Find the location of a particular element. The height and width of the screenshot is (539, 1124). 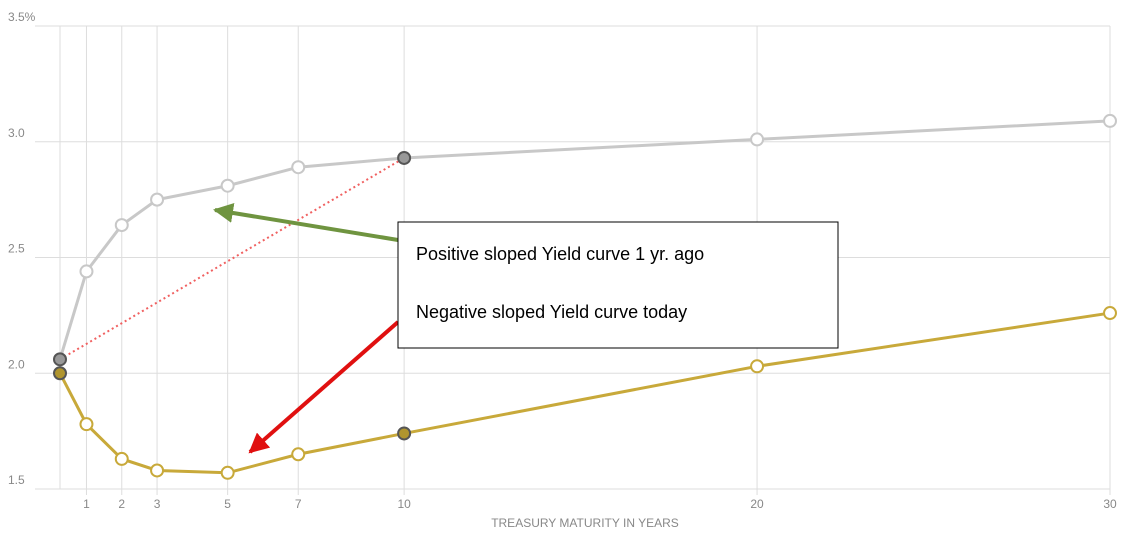

x-tick-label: 5 is located at coordinates (227, 504).